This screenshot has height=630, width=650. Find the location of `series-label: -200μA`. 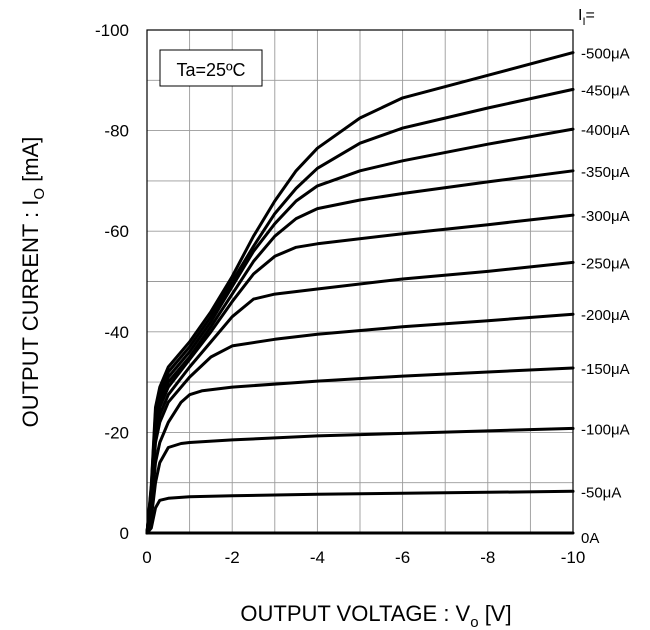

series-label: -200μA is located at coordinates (605, 315).